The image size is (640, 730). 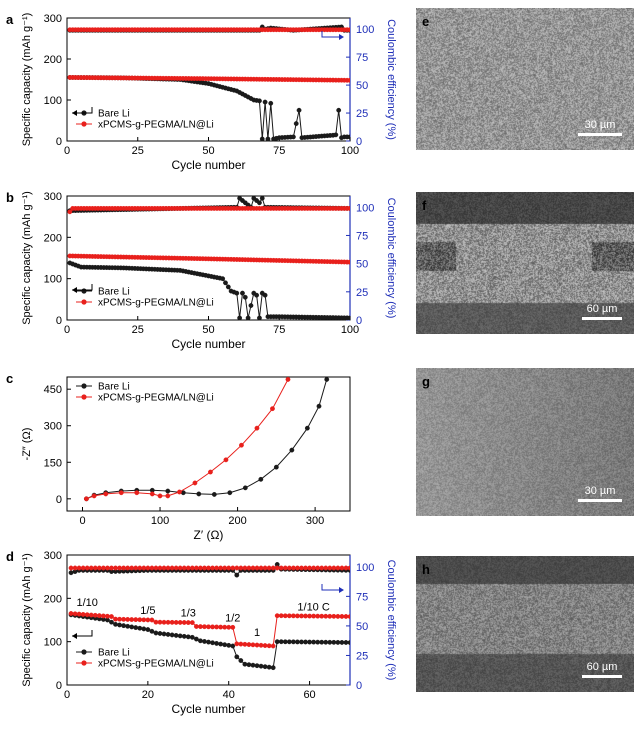 I want to click on scale-bar-f: 60 µm, so click(x=602, y=311).